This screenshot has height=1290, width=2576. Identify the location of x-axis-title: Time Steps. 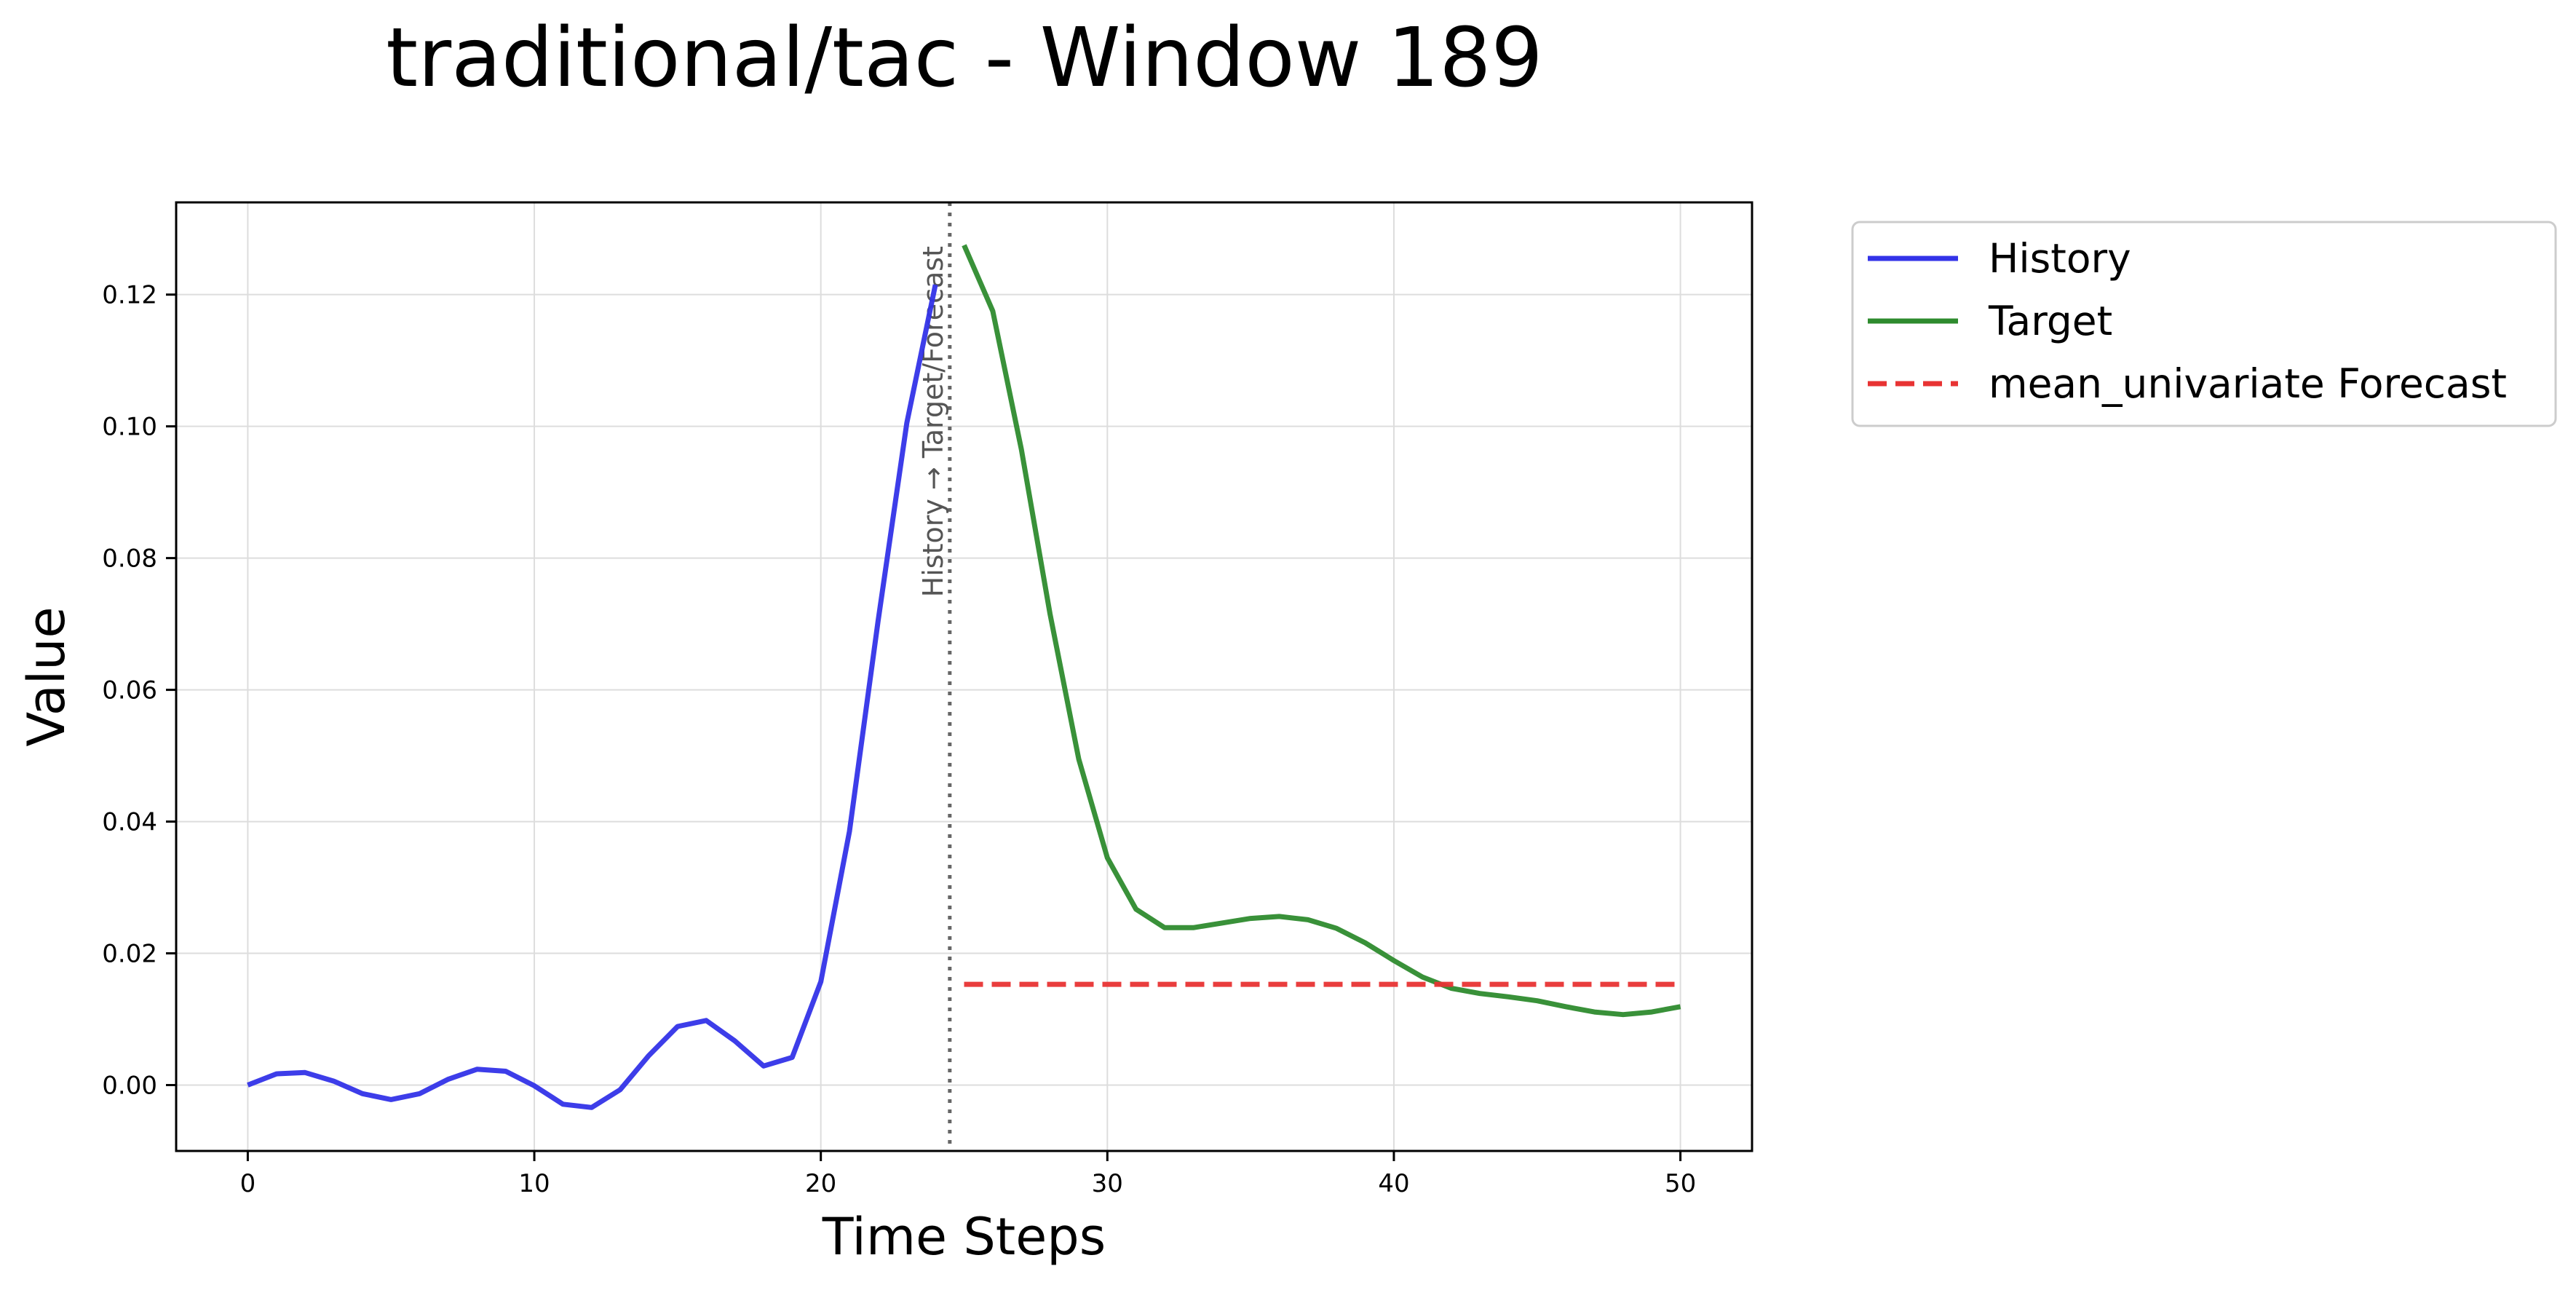
(964, 1237).